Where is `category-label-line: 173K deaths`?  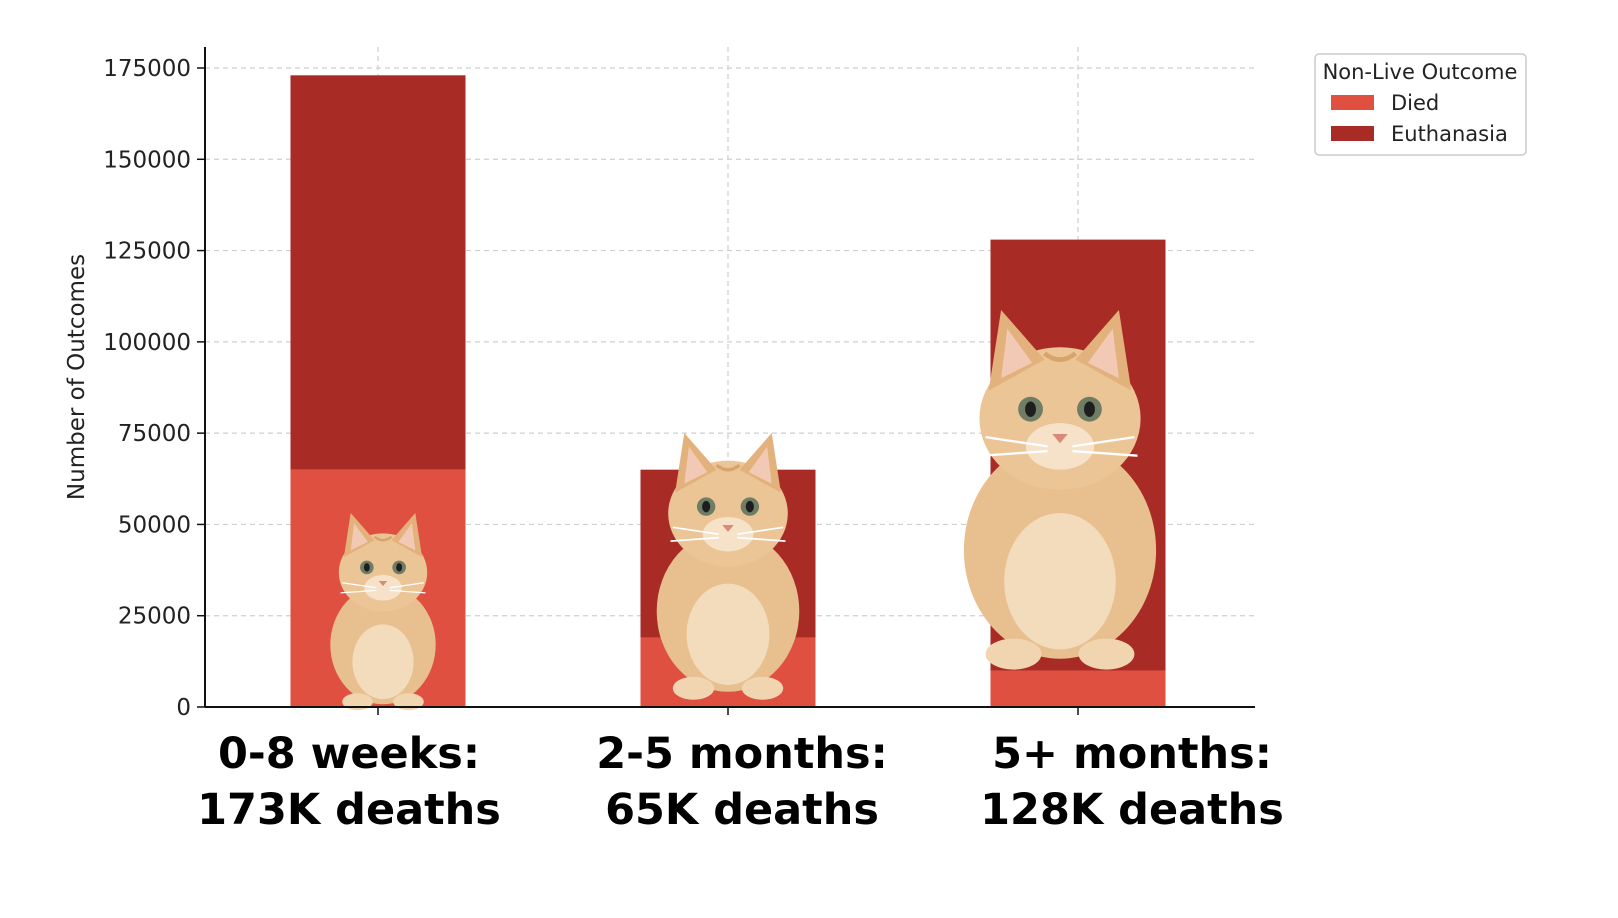
category-label-line: 173K deaths is located at coordinates (349, 810).